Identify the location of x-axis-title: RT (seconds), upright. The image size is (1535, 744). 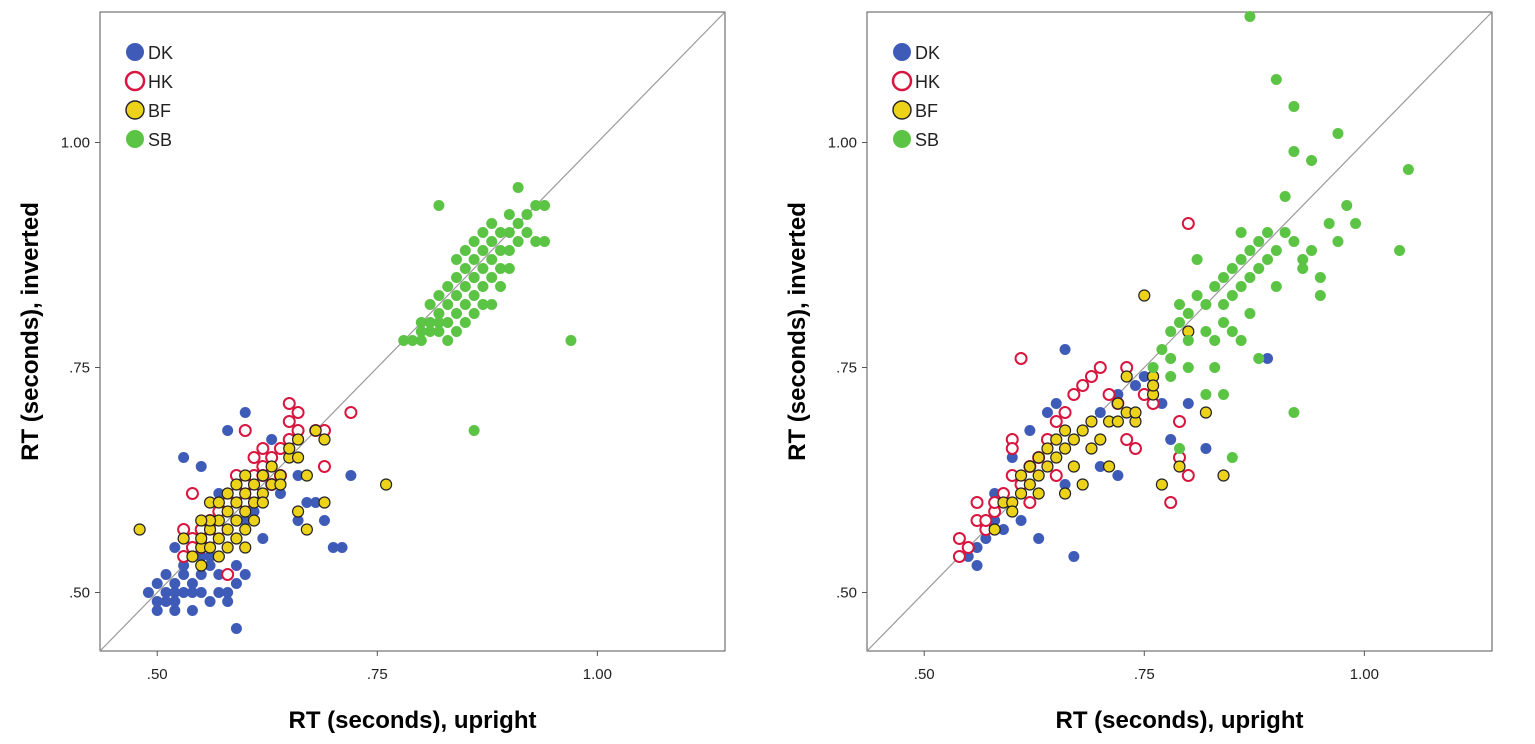
(1180, 720).